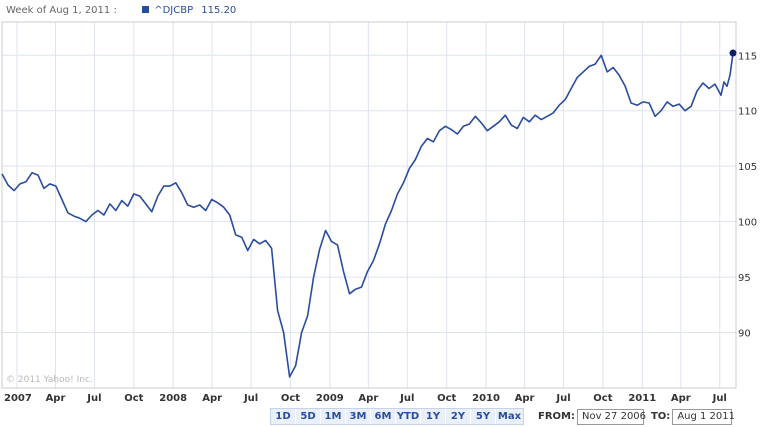  What do you see at coordinates (358, 416) in the screenshot?
I see `range-button-3m: 3M` at bounding box center [358, 416].